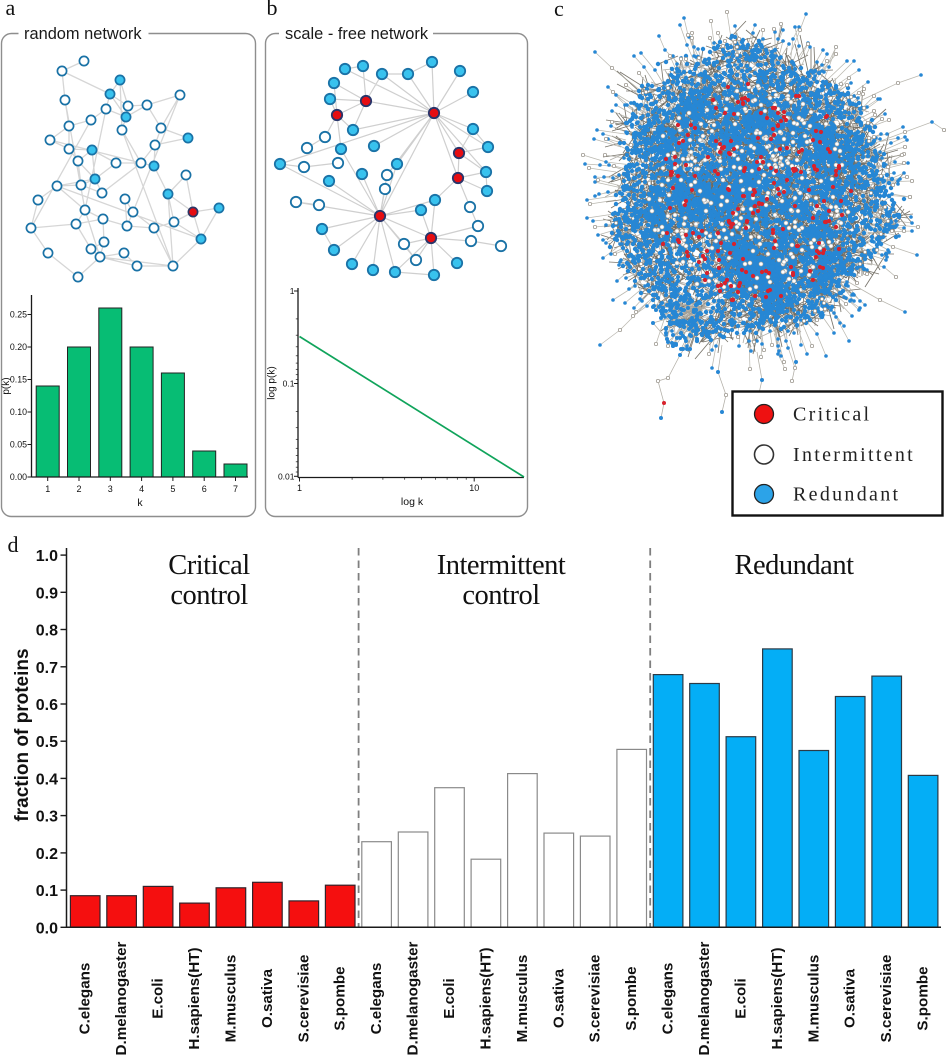 The width and height of the screenshot is (946, 1061). I want to click on svg-text: 4, so click(141, 489).